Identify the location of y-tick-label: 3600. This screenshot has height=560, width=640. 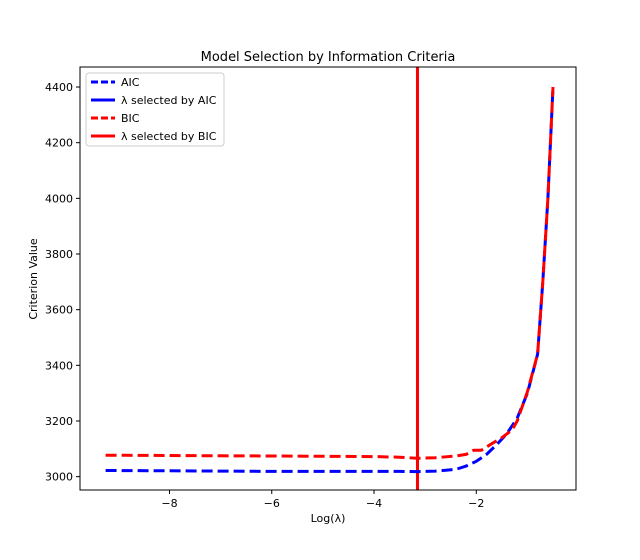
(59, 310).